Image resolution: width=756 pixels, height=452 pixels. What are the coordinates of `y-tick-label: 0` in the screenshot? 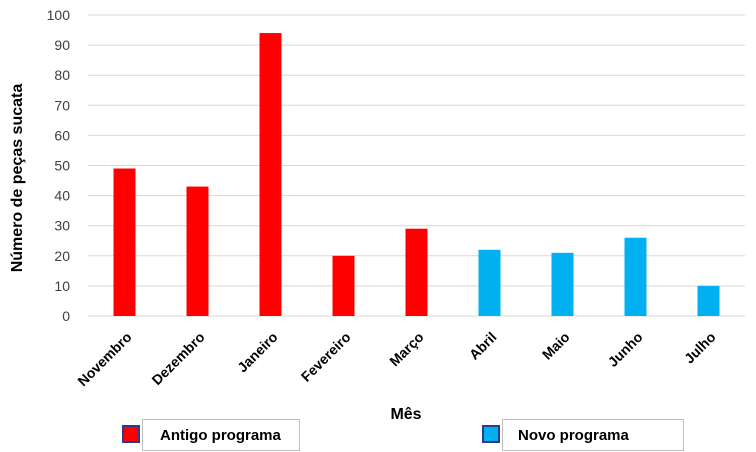 It's located at (66, 316).